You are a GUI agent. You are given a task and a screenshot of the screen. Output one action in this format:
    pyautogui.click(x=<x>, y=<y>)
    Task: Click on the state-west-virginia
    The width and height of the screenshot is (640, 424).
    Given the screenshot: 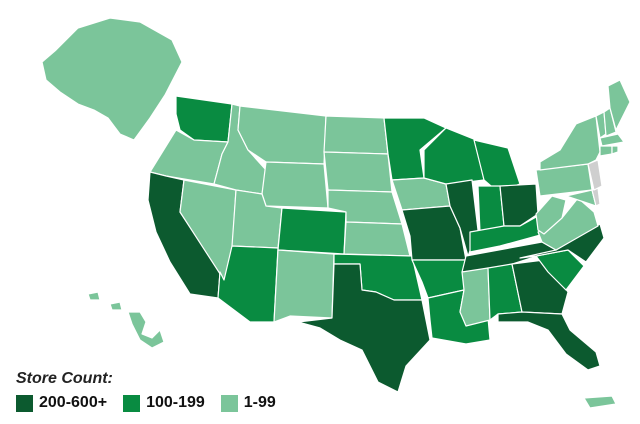 What is the action you would take?
    pyautogui.click(x=551, y=215)
    